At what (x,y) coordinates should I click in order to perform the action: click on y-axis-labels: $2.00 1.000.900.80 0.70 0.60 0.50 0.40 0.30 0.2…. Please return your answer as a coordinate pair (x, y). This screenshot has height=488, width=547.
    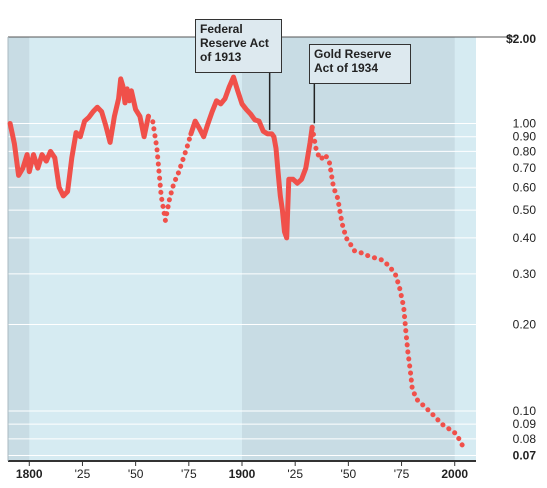
    Looking at the image, I should click on (521, 247).